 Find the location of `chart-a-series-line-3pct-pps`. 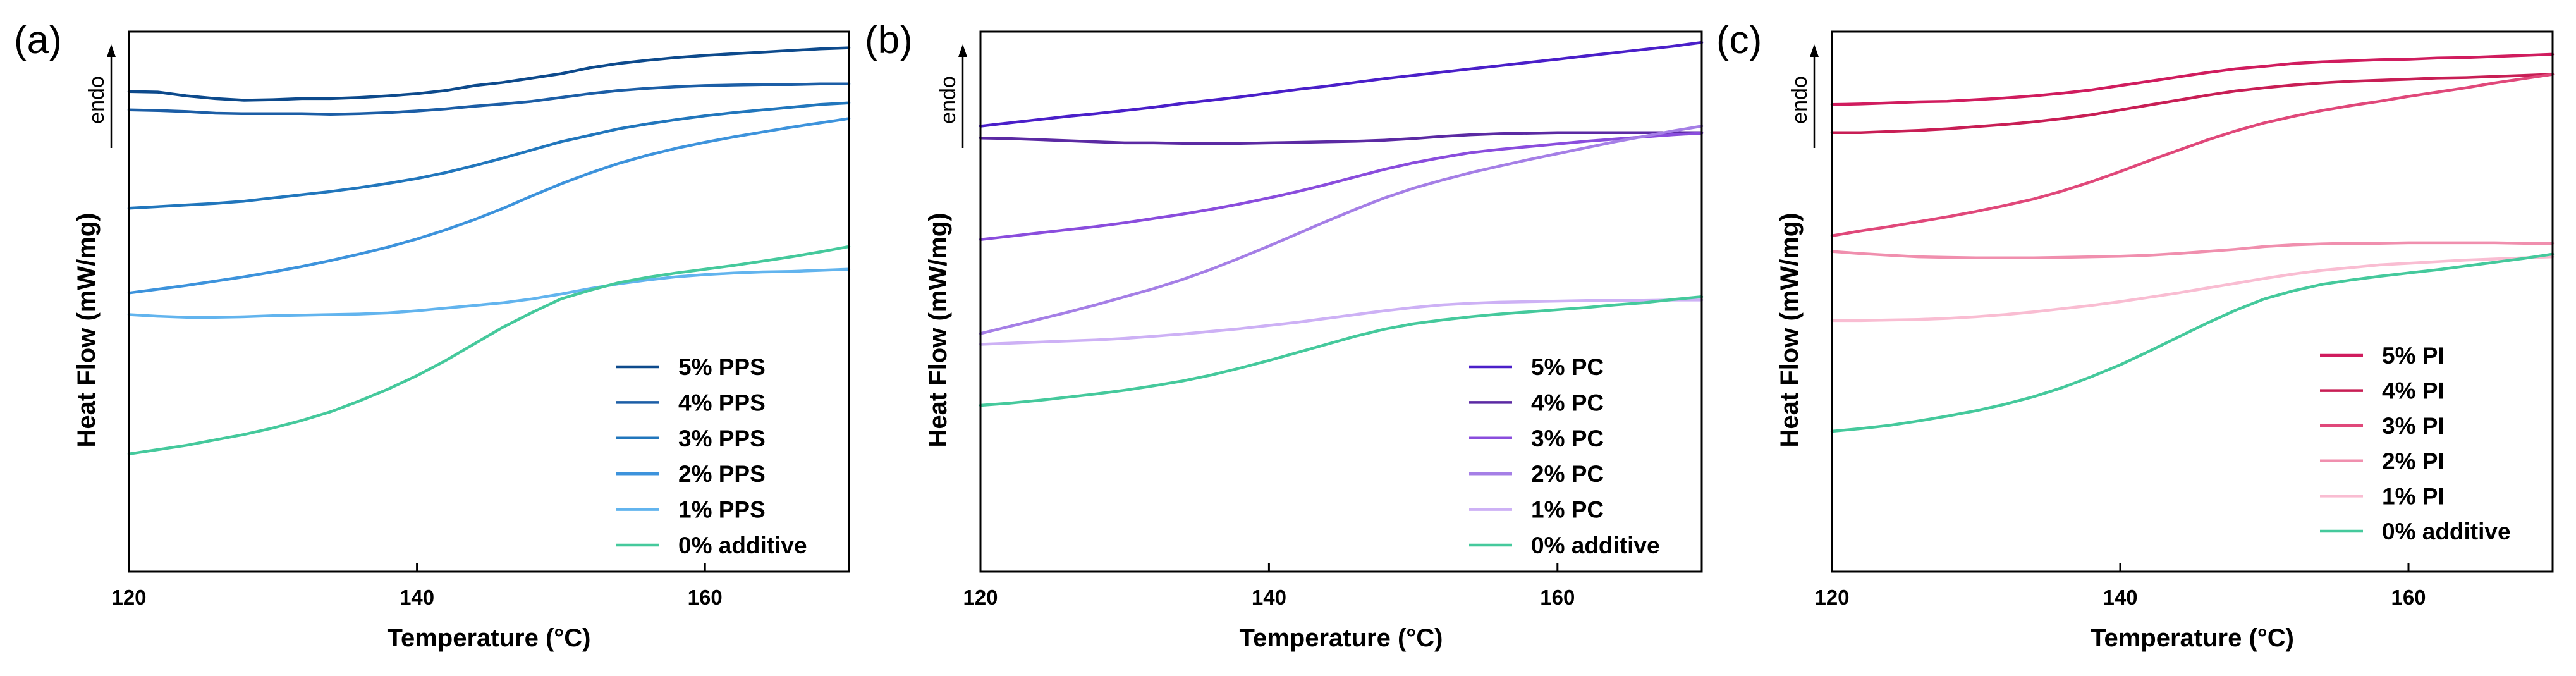

chart-a-series-line-3pct-pps is located at coordinates (489, 155).